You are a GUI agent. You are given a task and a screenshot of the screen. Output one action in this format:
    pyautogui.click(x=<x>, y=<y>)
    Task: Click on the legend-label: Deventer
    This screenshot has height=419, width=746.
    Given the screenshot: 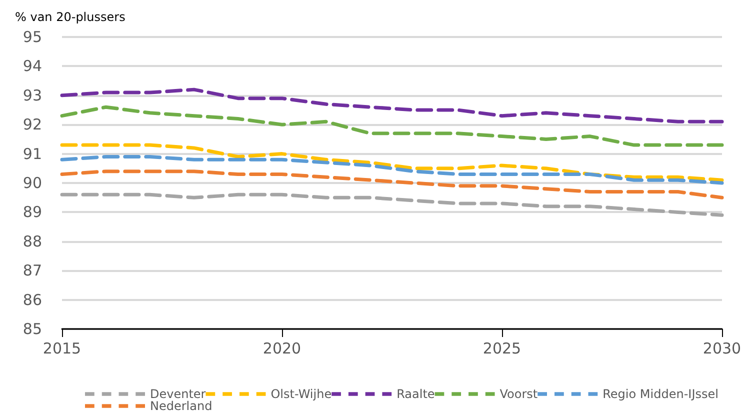 What is the action you would take?
    pyautogui.click(x=178, y=394)
    